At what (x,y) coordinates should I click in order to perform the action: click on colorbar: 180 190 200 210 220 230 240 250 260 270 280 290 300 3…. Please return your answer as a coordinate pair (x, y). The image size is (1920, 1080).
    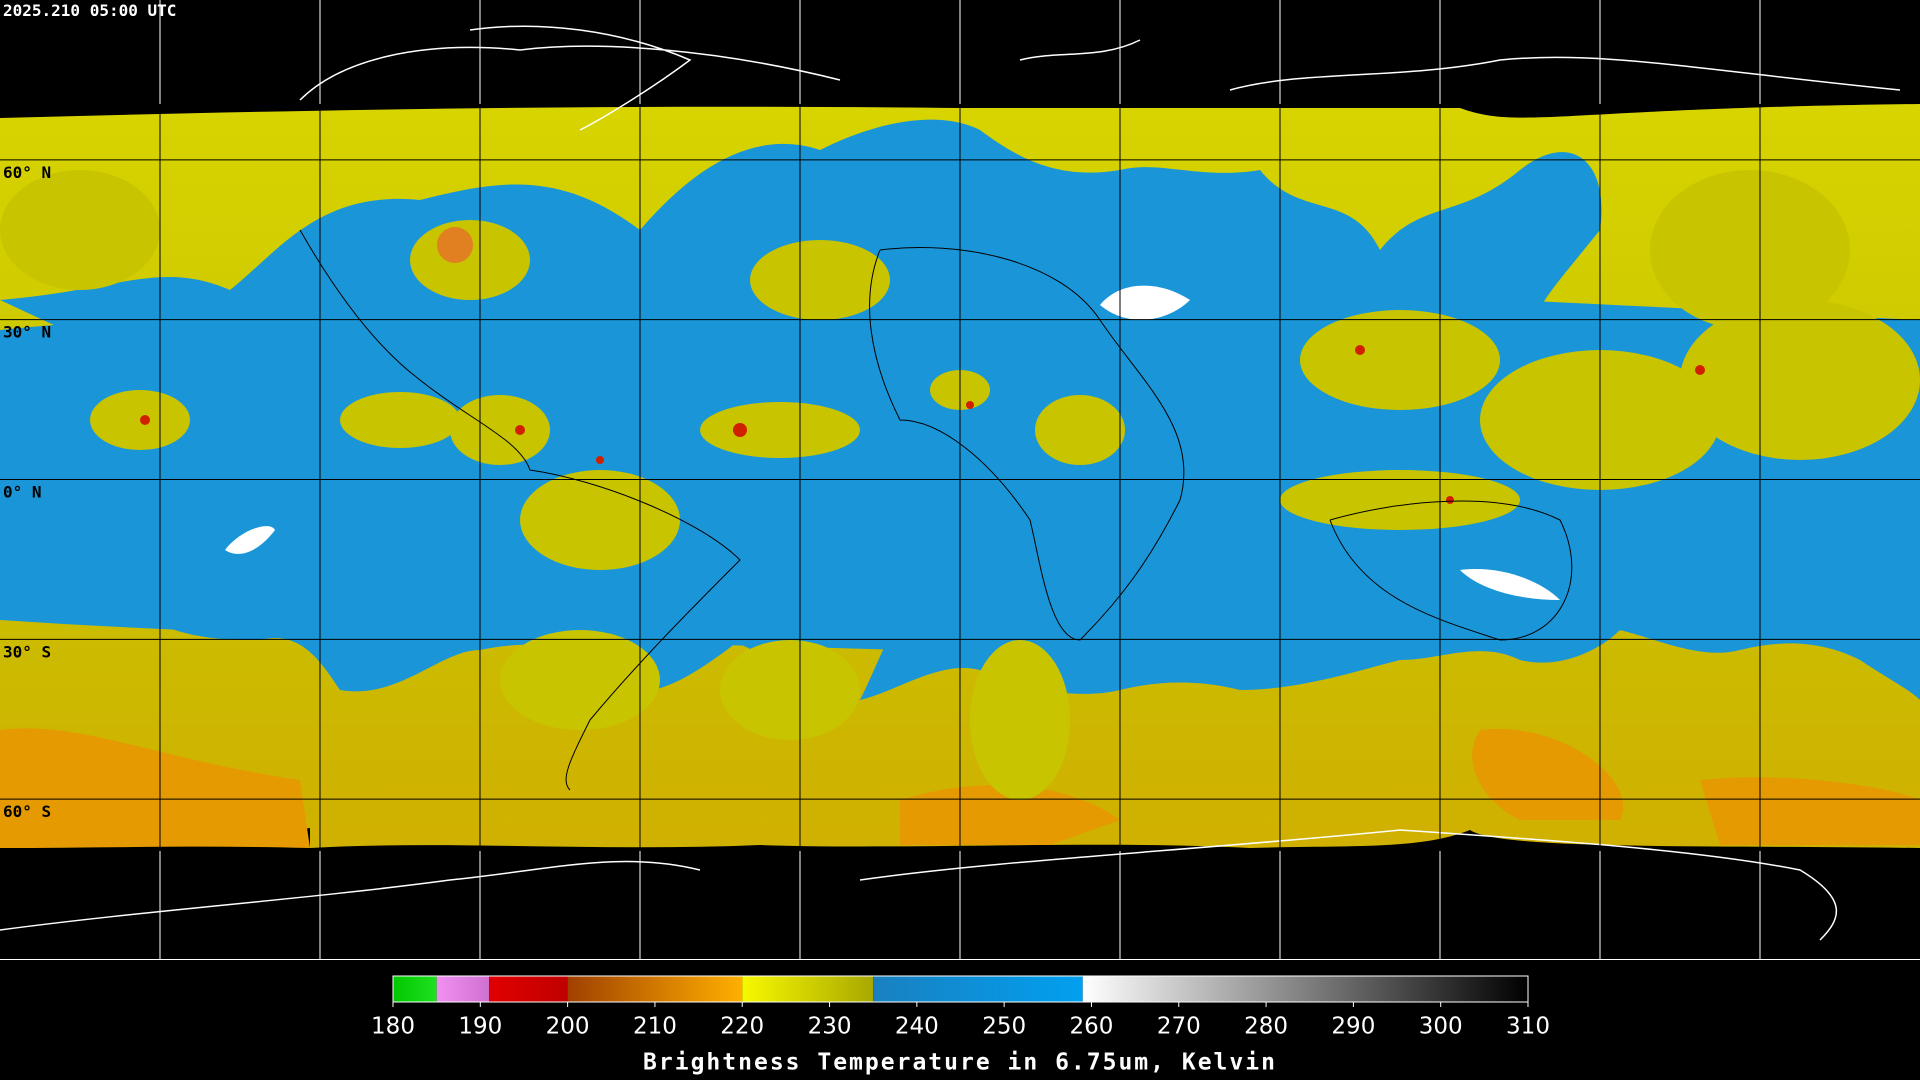
    Looking at the image, I should click on (960, 1007).